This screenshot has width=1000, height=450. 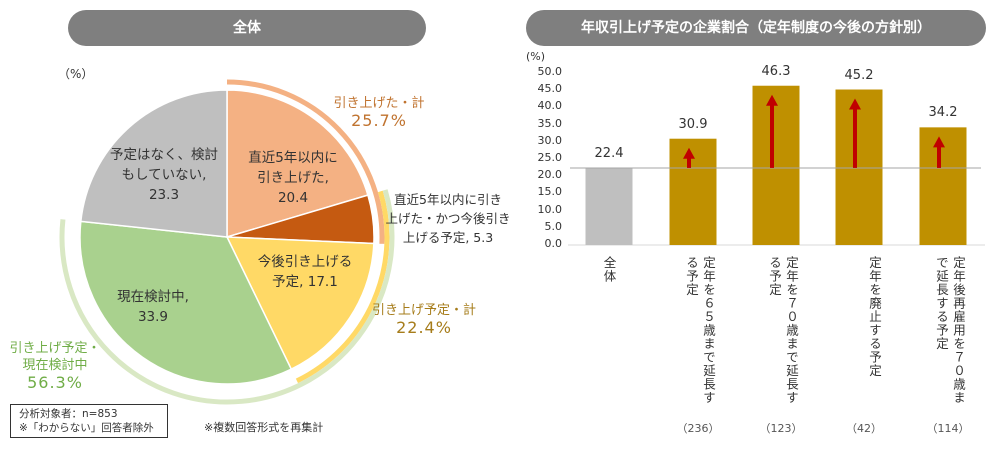 What do you see at coordinates (68, 414) in the screenshot?
I see `note-sample: 分析対象者：n=853` at bounding box center [68, 414].